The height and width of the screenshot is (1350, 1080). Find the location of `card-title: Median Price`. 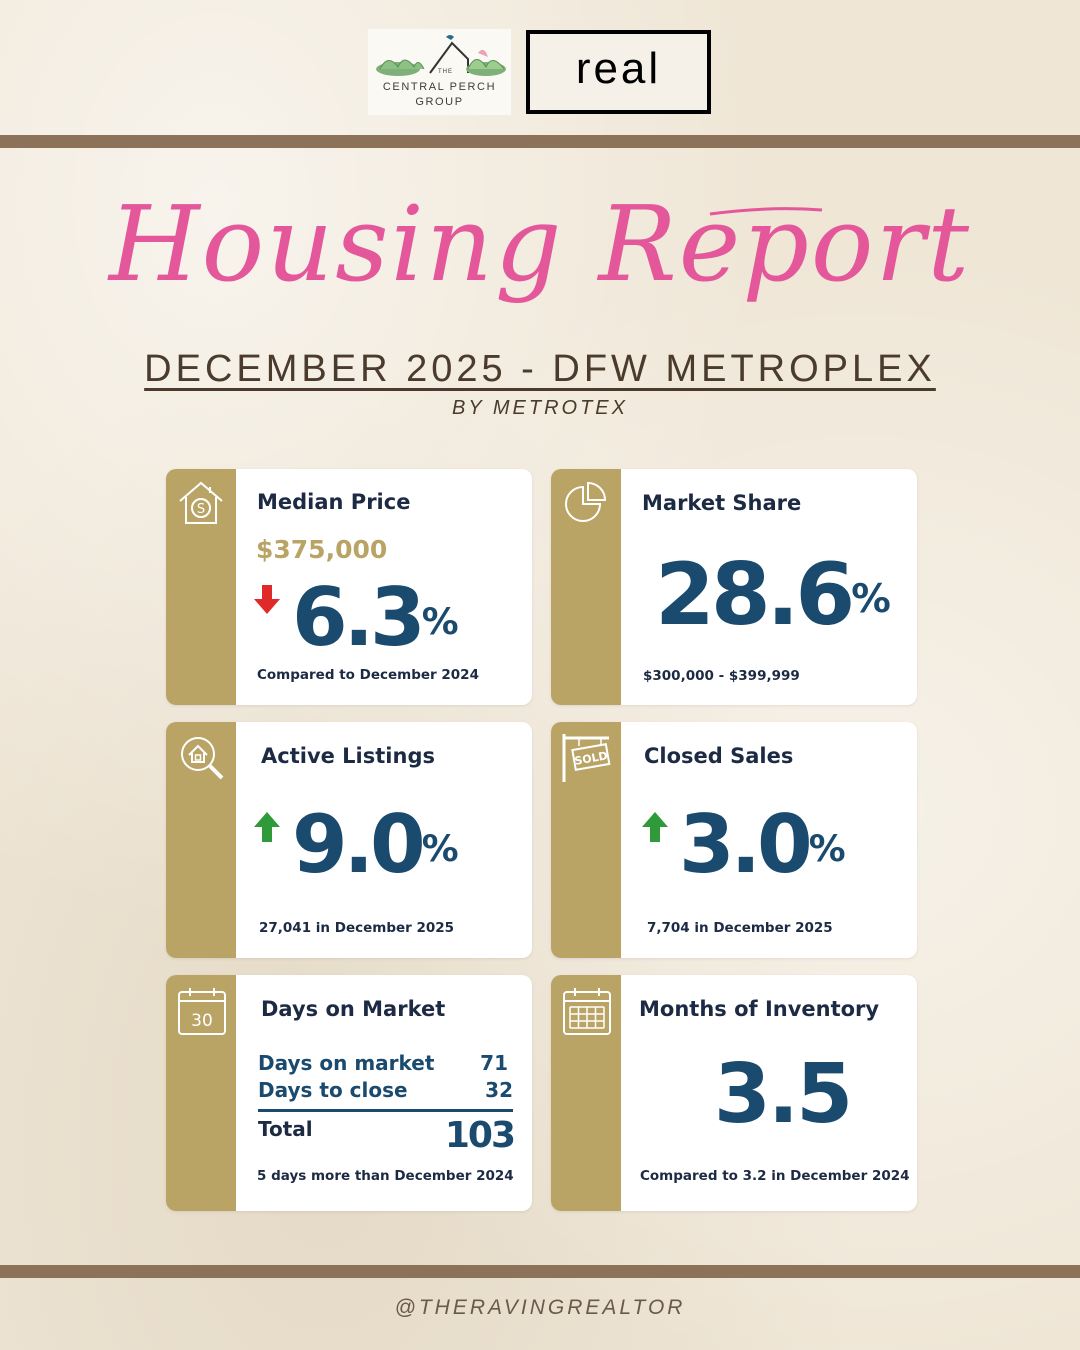

card-title: Median Price is located at coordinates (334, 502).